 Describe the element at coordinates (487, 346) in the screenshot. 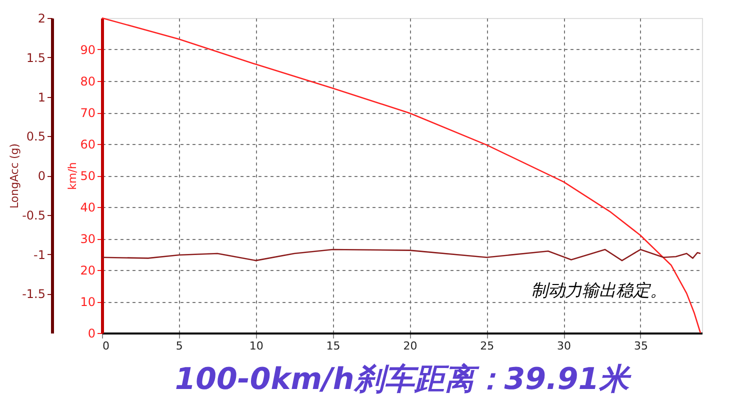

I see `x-tick-label: 25` at that location.